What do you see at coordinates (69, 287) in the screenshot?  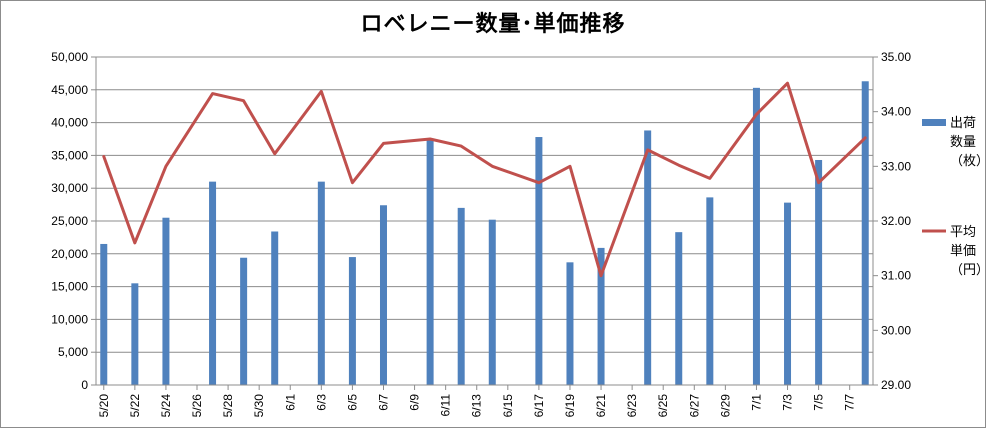 I see `y-left-tick-label: 15,000` at bounding box center [69, 287].